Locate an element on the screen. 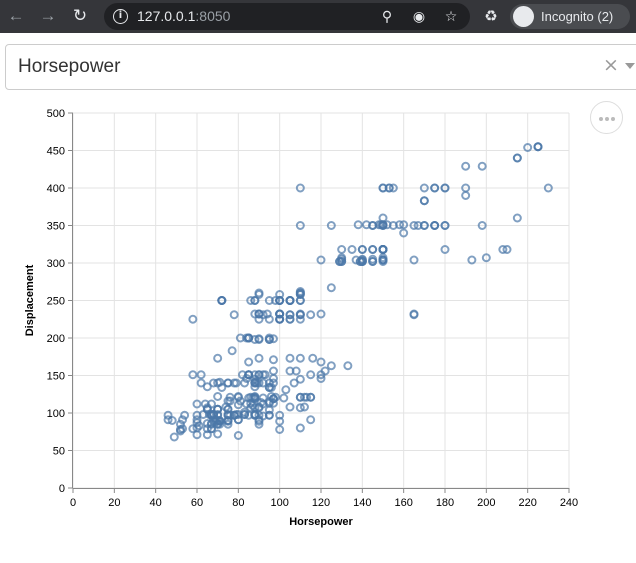 The height and width of the screenshot is (563, 636). url-text: 127.0.0.1:8050 is located at coordinates (184, 16).